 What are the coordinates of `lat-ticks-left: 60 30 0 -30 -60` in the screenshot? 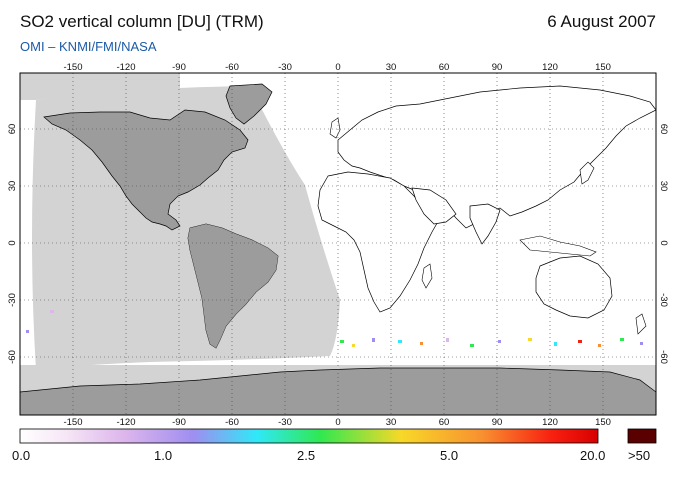 It's located at (12, 244).